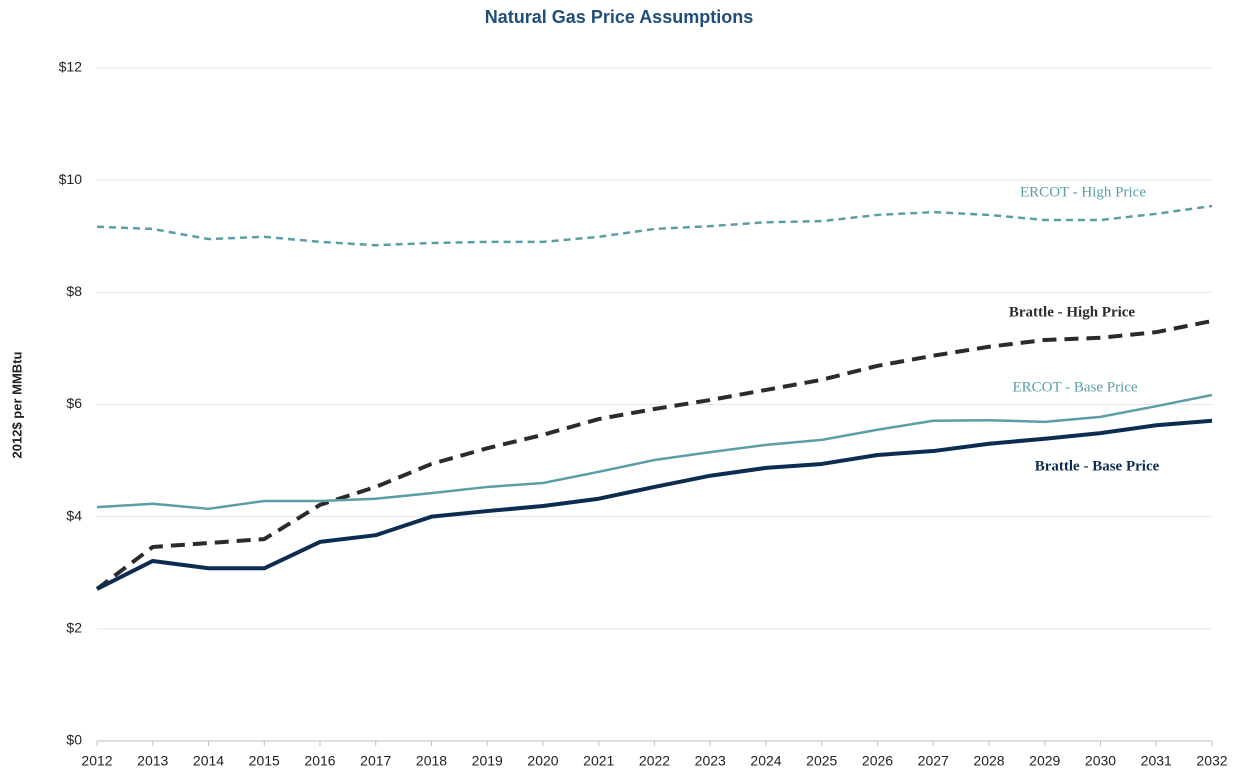 The image size is (1238, 775). What do you see at coordinates (71, 179) in the screenshot?
I see `y-tick-label: $10` at bounding box center [71, 179].